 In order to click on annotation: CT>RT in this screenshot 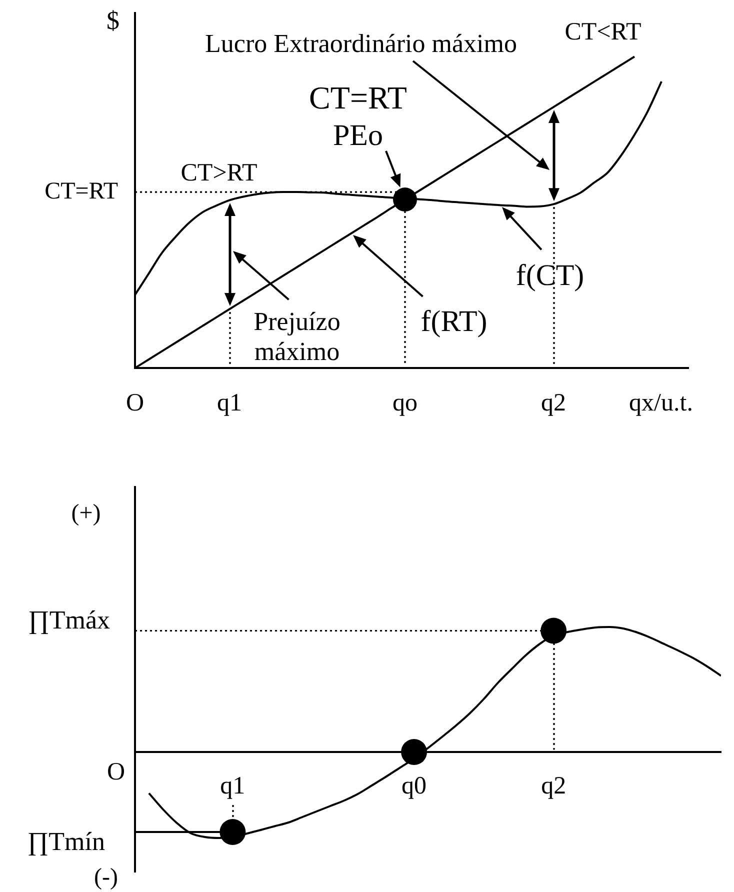, I will do `click(219, 173)`.